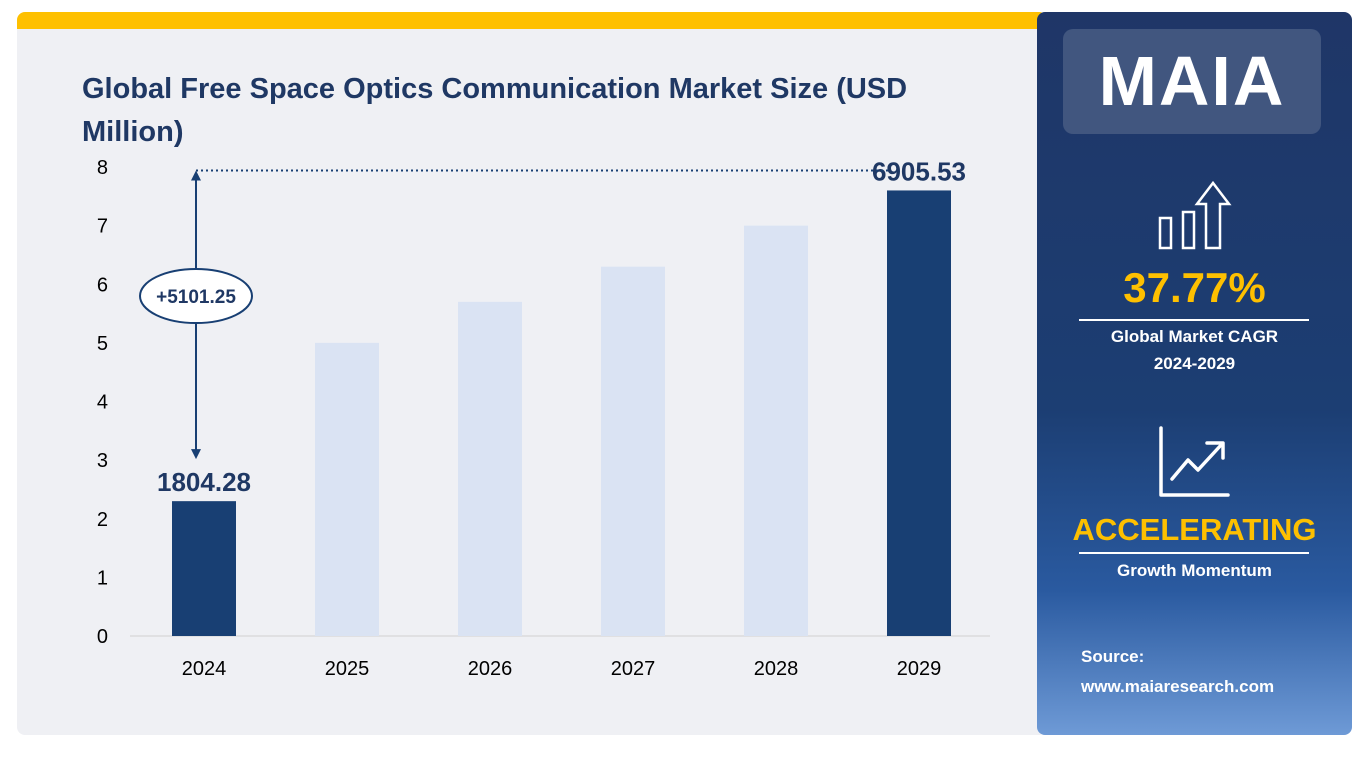  Describe the element at coordinates (102, 637) in the screenshot. I see `y-tick-label: 0` at that location.